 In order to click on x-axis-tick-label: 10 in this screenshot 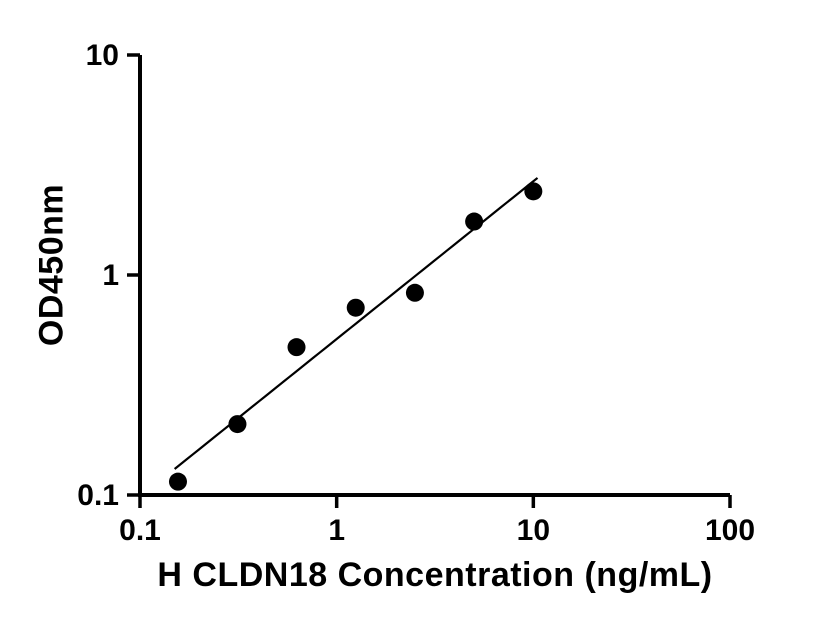, I will do `click(533, 530)`.